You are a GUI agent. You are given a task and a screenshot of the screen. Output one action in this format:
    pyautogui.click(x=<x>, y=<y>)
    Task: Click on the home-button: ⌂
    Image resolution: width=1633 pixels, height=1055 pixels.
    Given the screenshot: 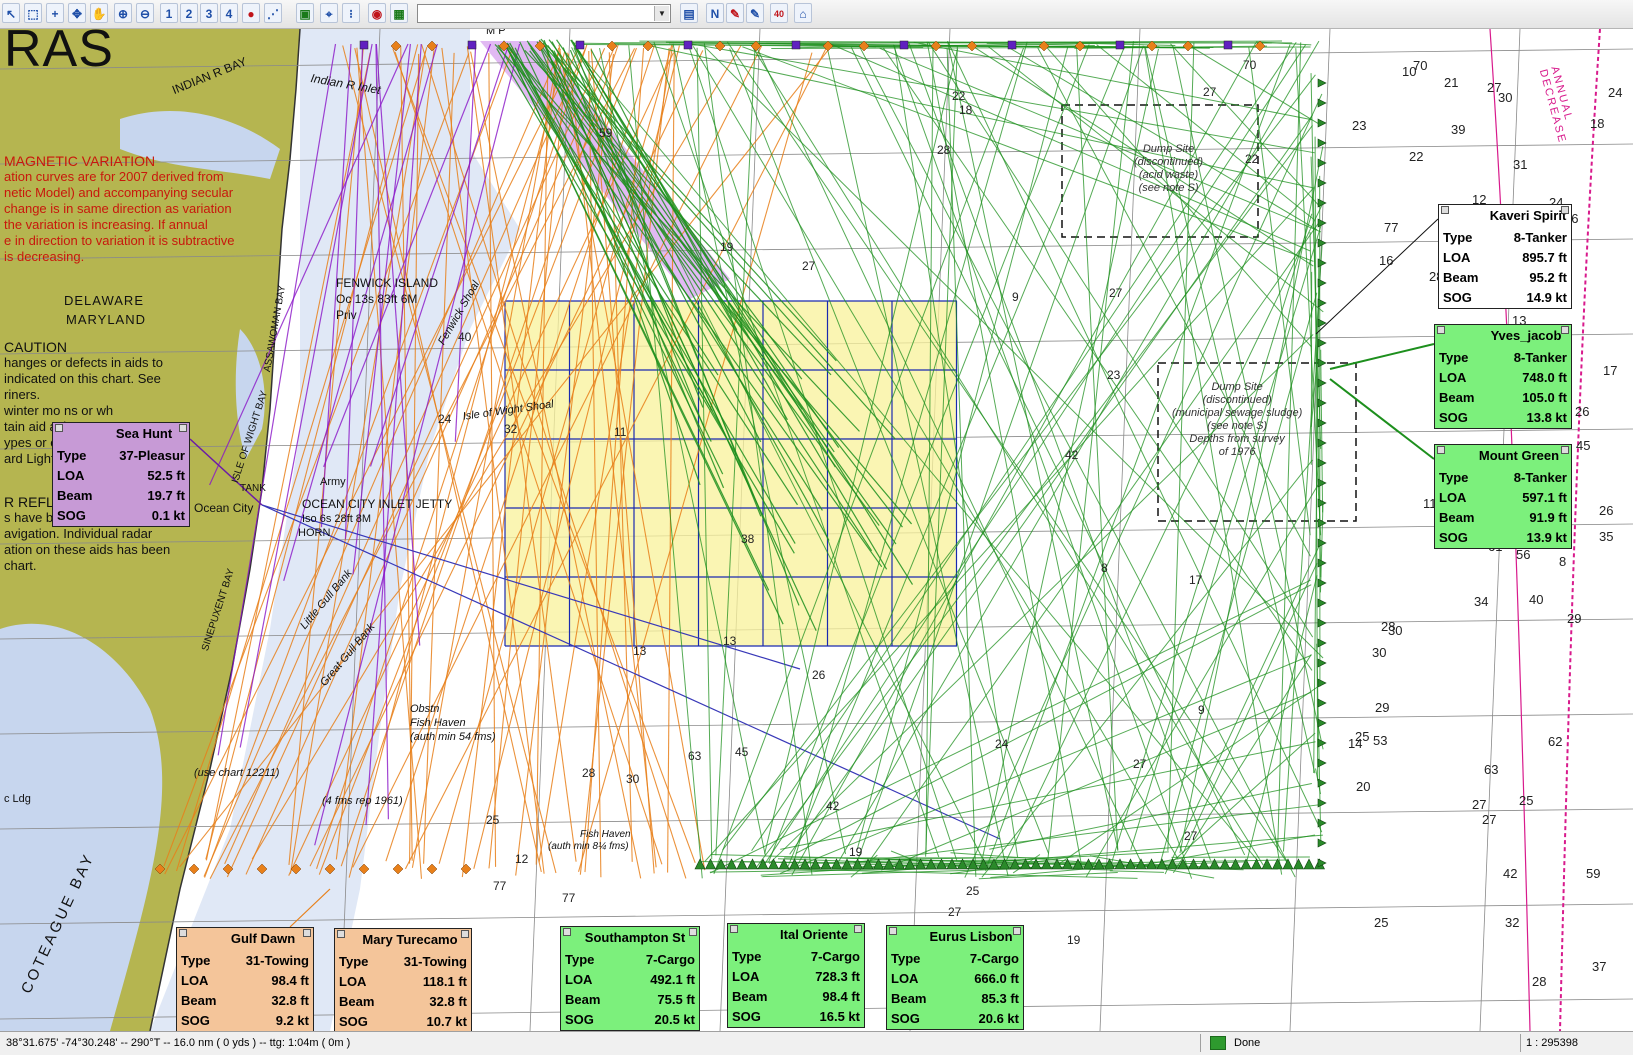 What is the action you would take?
    pyautogui.click(x=803, y=13)
    